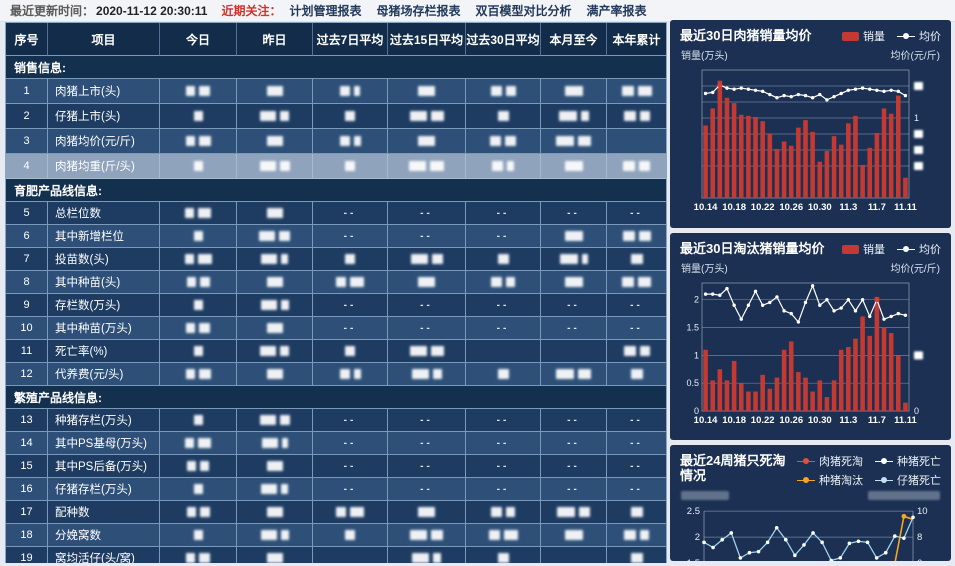 The image size is (955, 566). Describe the element at coordinates (704, 56) in the screenshot. I see `y-axis-label-left: 销量(万头)` at that location.